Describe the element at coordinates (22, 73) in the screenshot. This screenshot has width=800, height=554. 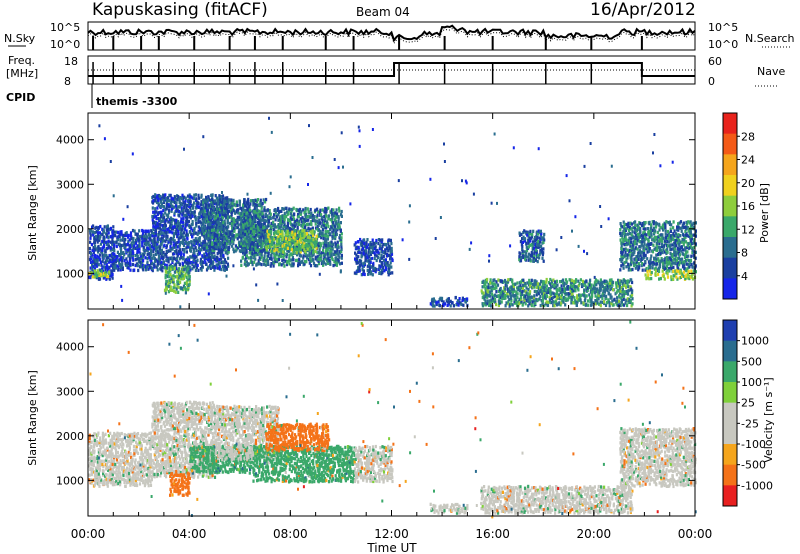
I see `freq-unit: [MHz]` at that location.